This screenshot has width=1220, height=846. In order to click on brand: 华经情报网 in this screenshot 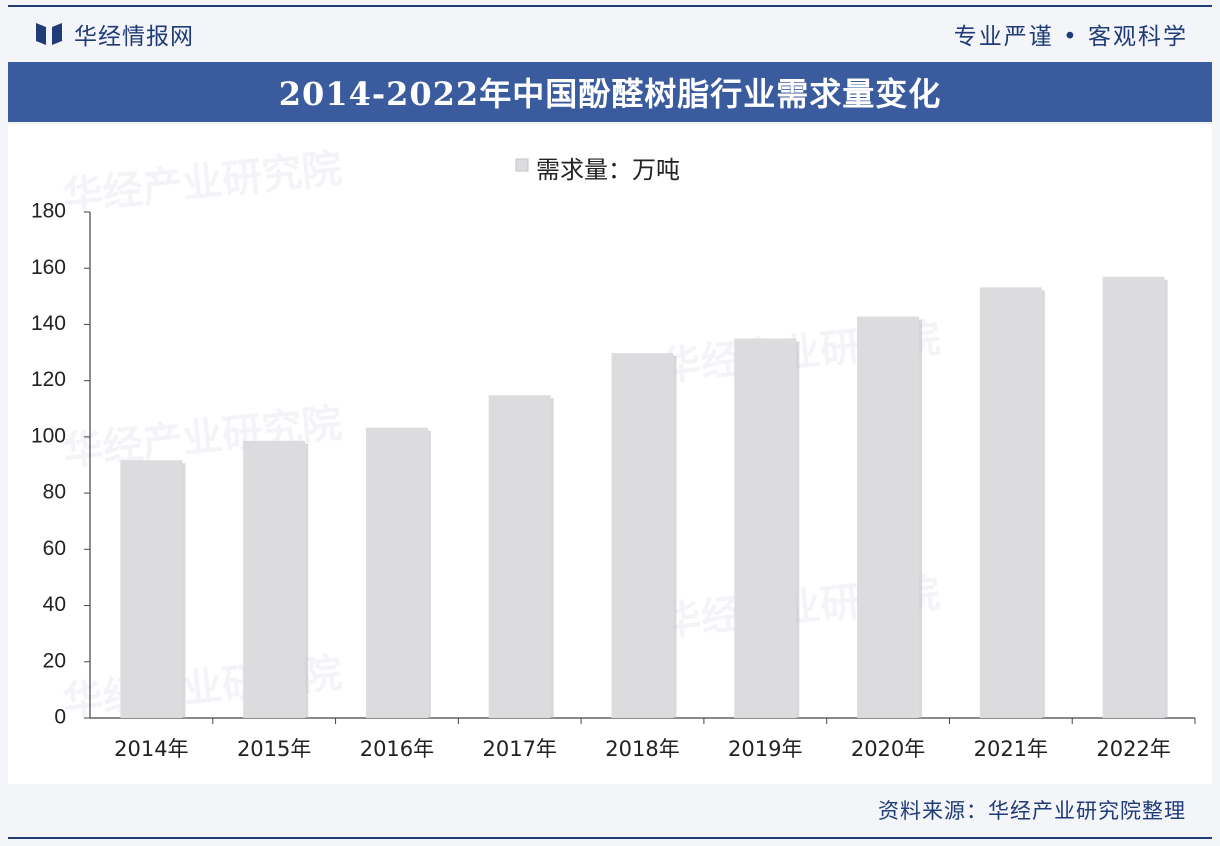, I will do `click(114, 34)`.